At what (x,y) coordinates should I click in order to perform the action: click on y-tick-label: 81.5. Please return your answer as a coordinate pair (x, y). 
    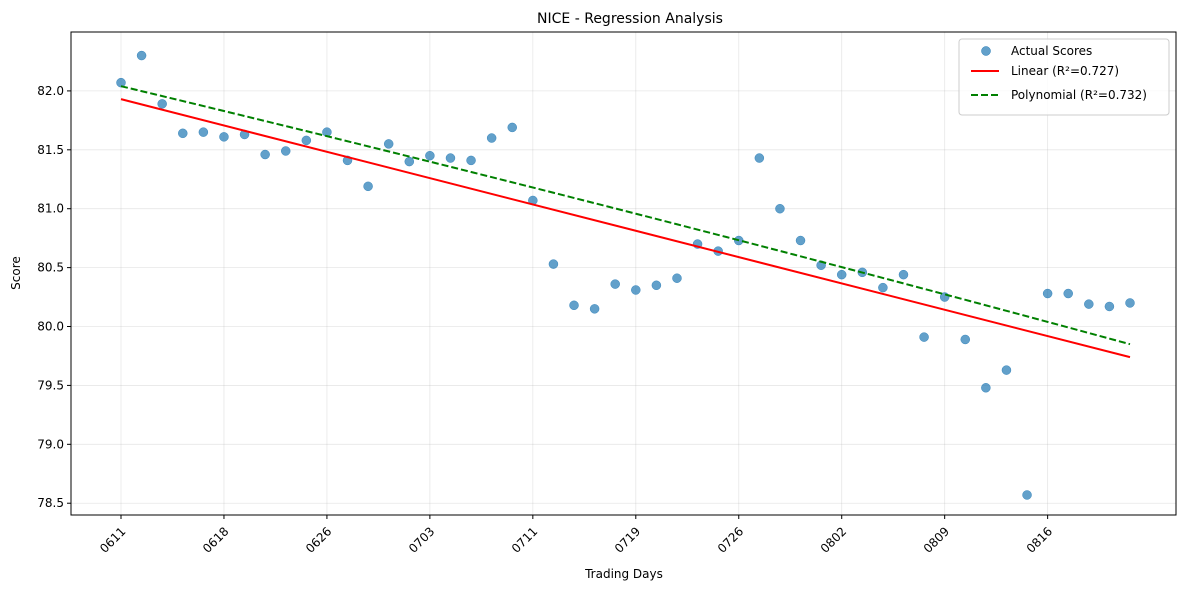
    Looking at the image, I should click on (50, 150).